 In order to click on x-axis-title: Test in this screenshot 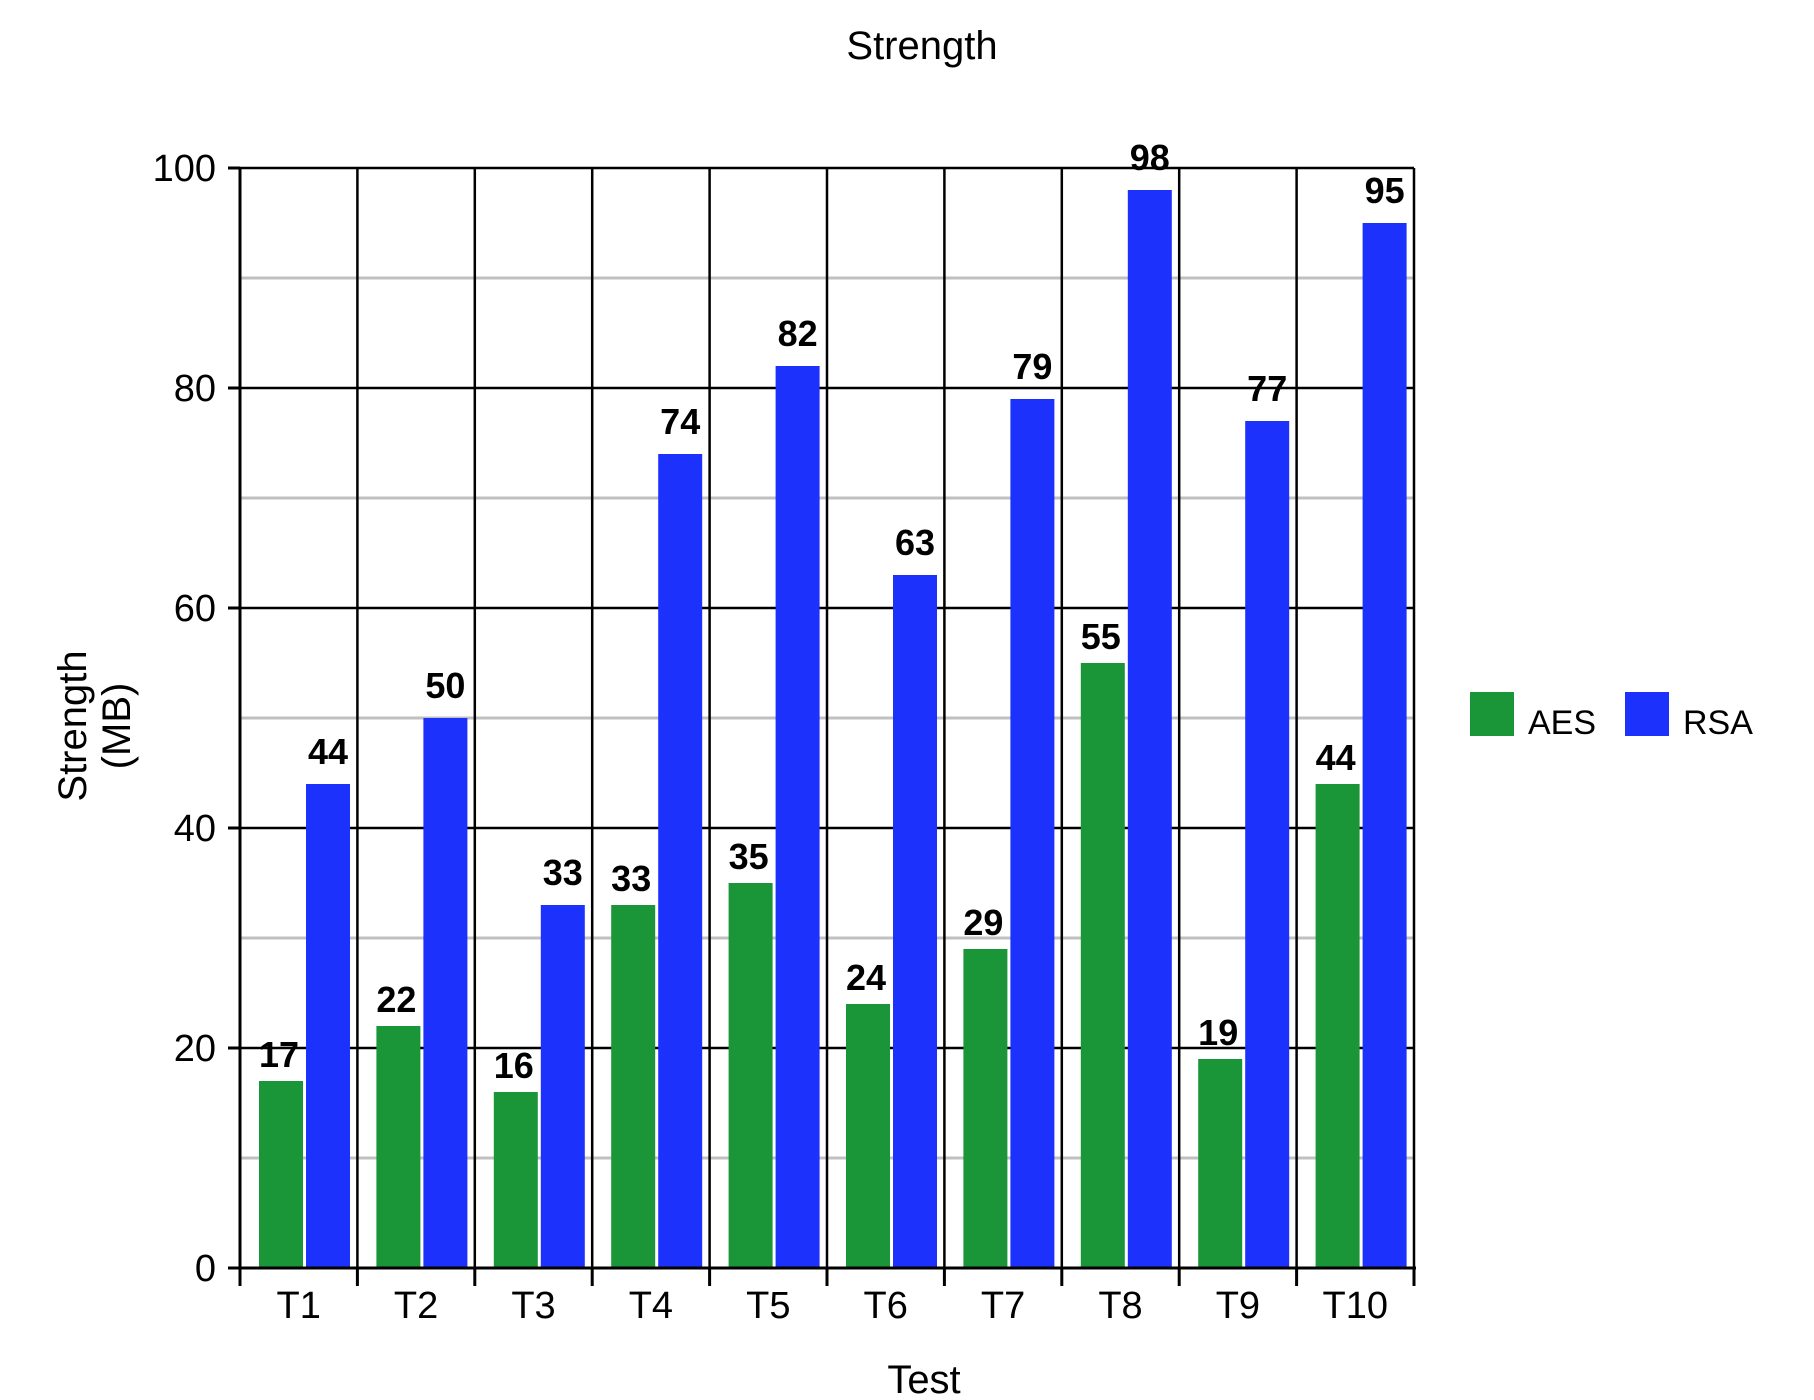, I will do `click(923, 1379)`.